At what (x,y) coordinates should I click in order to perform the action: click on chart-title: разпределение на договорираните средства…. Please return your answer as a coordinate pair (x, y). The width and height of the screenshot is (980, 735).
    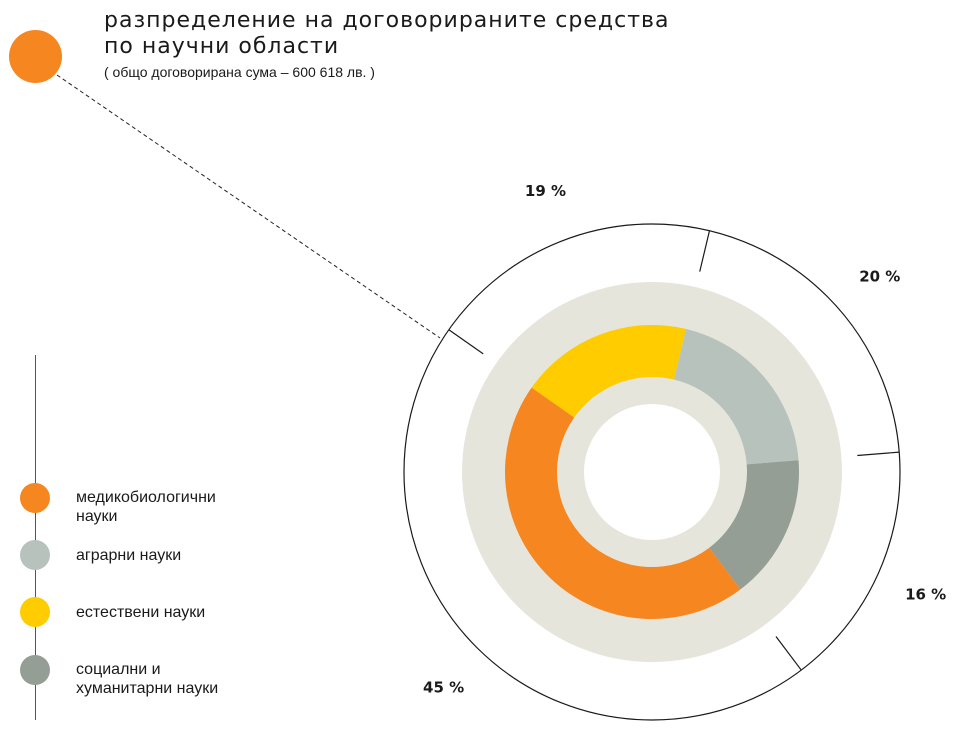
    Looking at the image, I should click on (386, 34).